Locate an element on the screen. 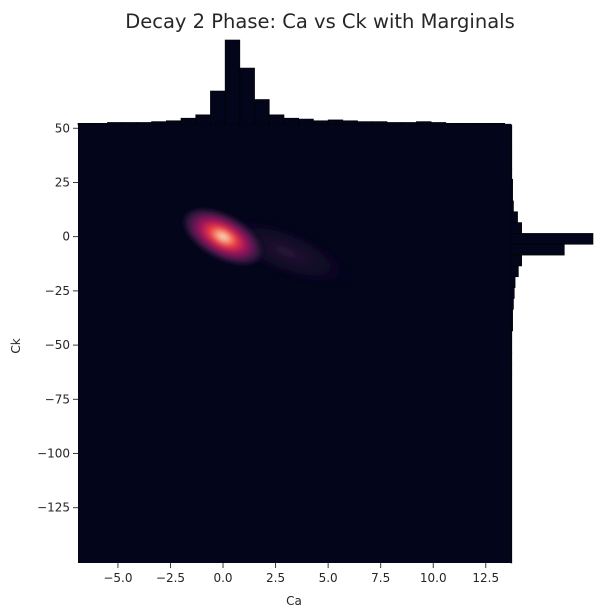 The width and height of the screenshot is (606, 616). y-tick-label: 25 is located at coordinates (62, 182).